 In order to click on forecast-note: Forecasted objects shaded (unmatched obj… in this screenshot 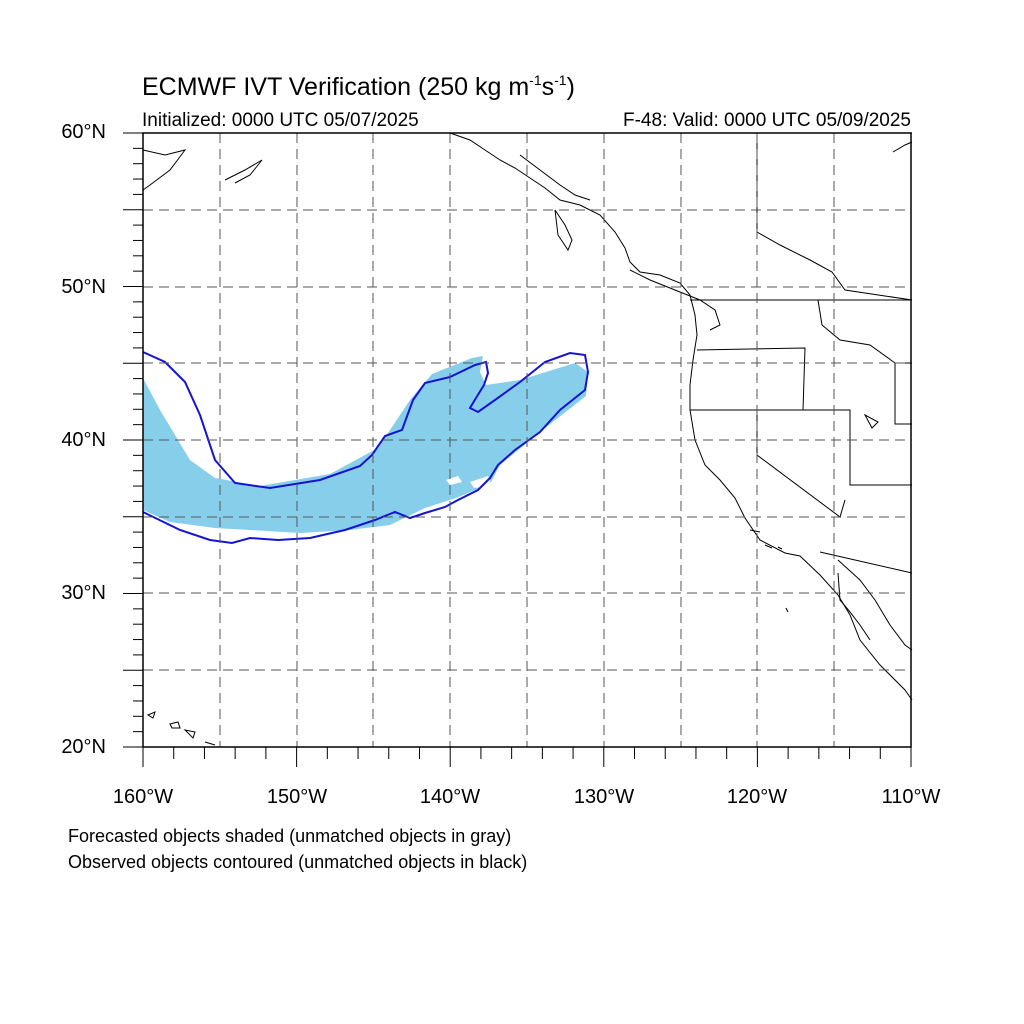, I will do `click(290, 836)`.